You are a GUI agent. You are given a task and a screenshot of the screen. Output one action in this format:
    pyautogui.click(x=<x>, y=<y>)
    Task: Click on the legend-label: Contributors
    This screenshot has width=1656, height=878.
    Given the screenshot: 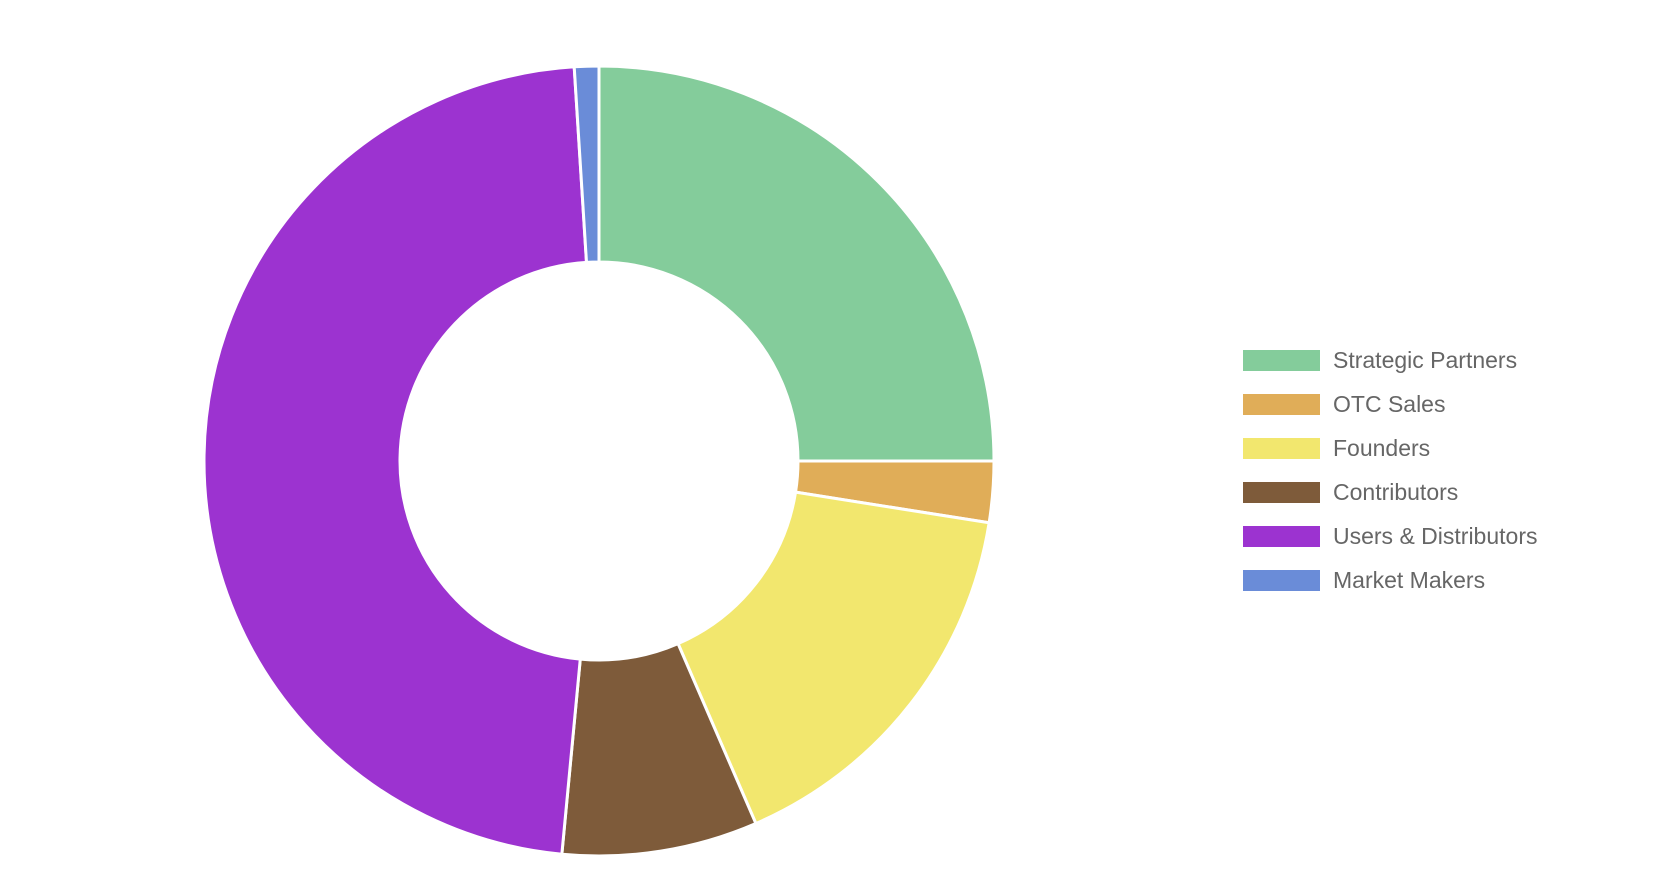 What is the action you would take?
    pyautogui.click(x=1396, y=491)
    